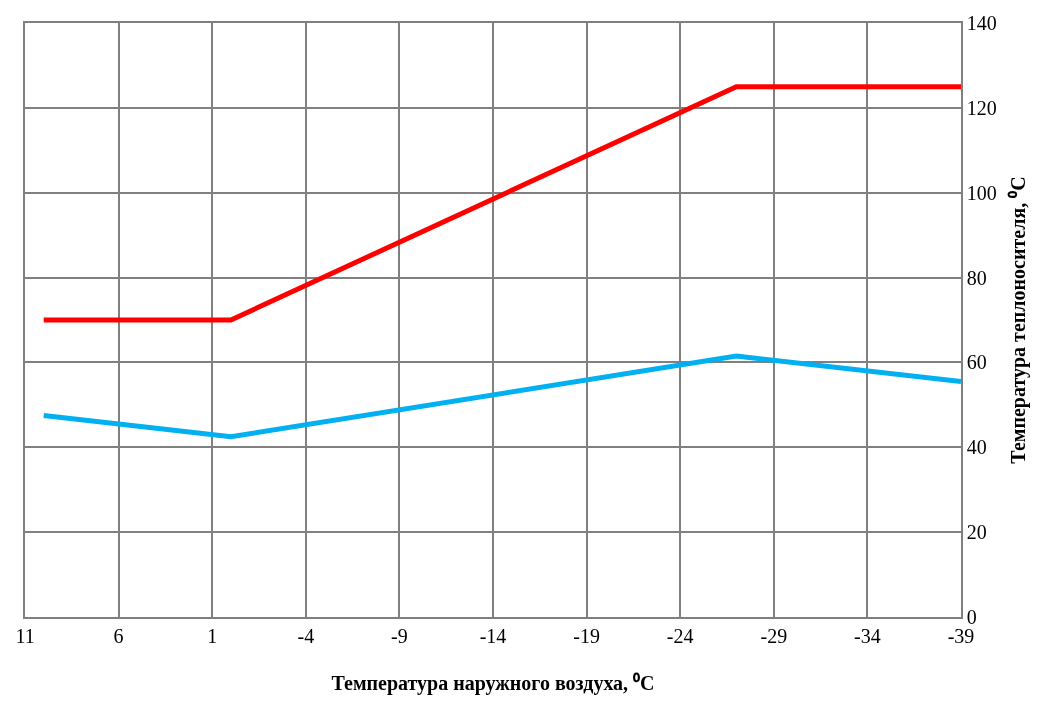  I want to click on x-tick-label: -9, so click(399, 635).